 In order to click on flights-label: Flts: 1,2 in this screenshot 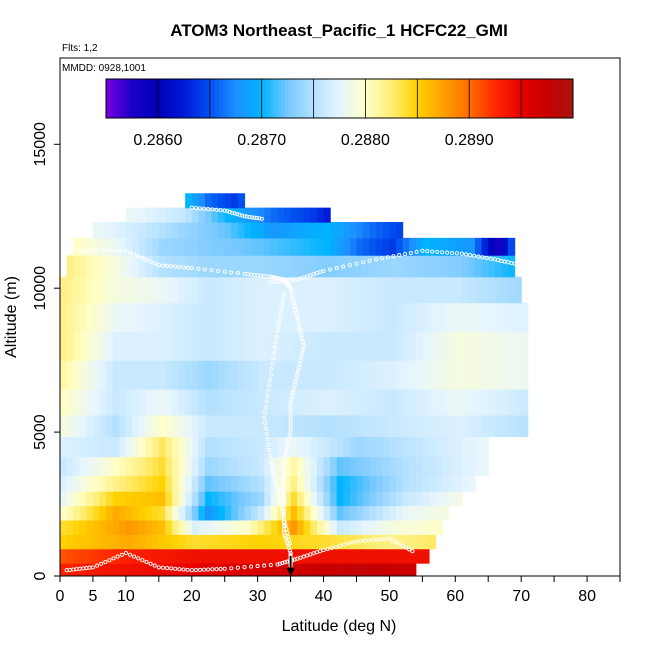, I will do `click(80, 48)`.